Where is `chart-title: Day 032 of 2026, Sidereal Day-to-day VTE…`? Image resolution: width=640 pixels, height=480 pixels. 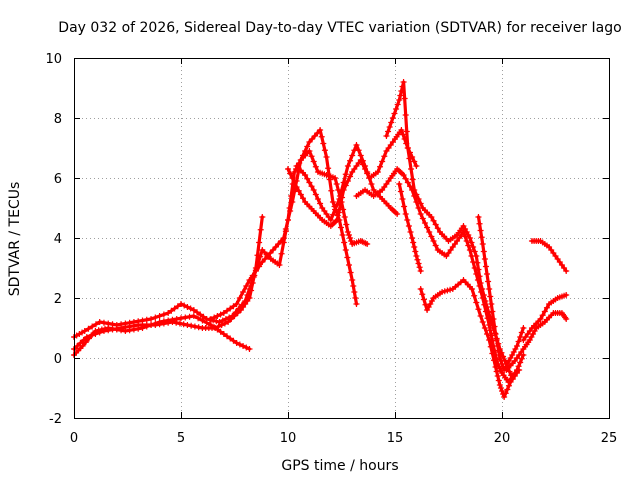
chart-title: Day 032 of 2026, Sidereal Day-to-day VTE… is located at coordinates (339, 28).